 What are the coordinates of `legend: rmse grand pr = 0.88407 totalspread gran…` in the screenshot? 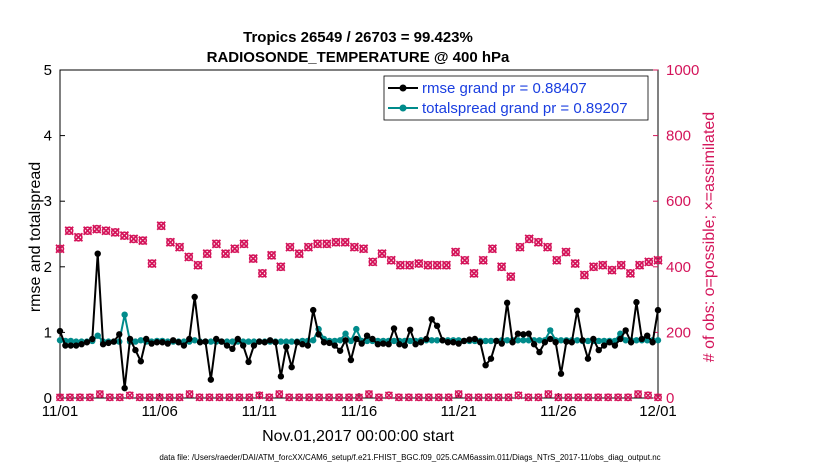 It's located at (516, 98).